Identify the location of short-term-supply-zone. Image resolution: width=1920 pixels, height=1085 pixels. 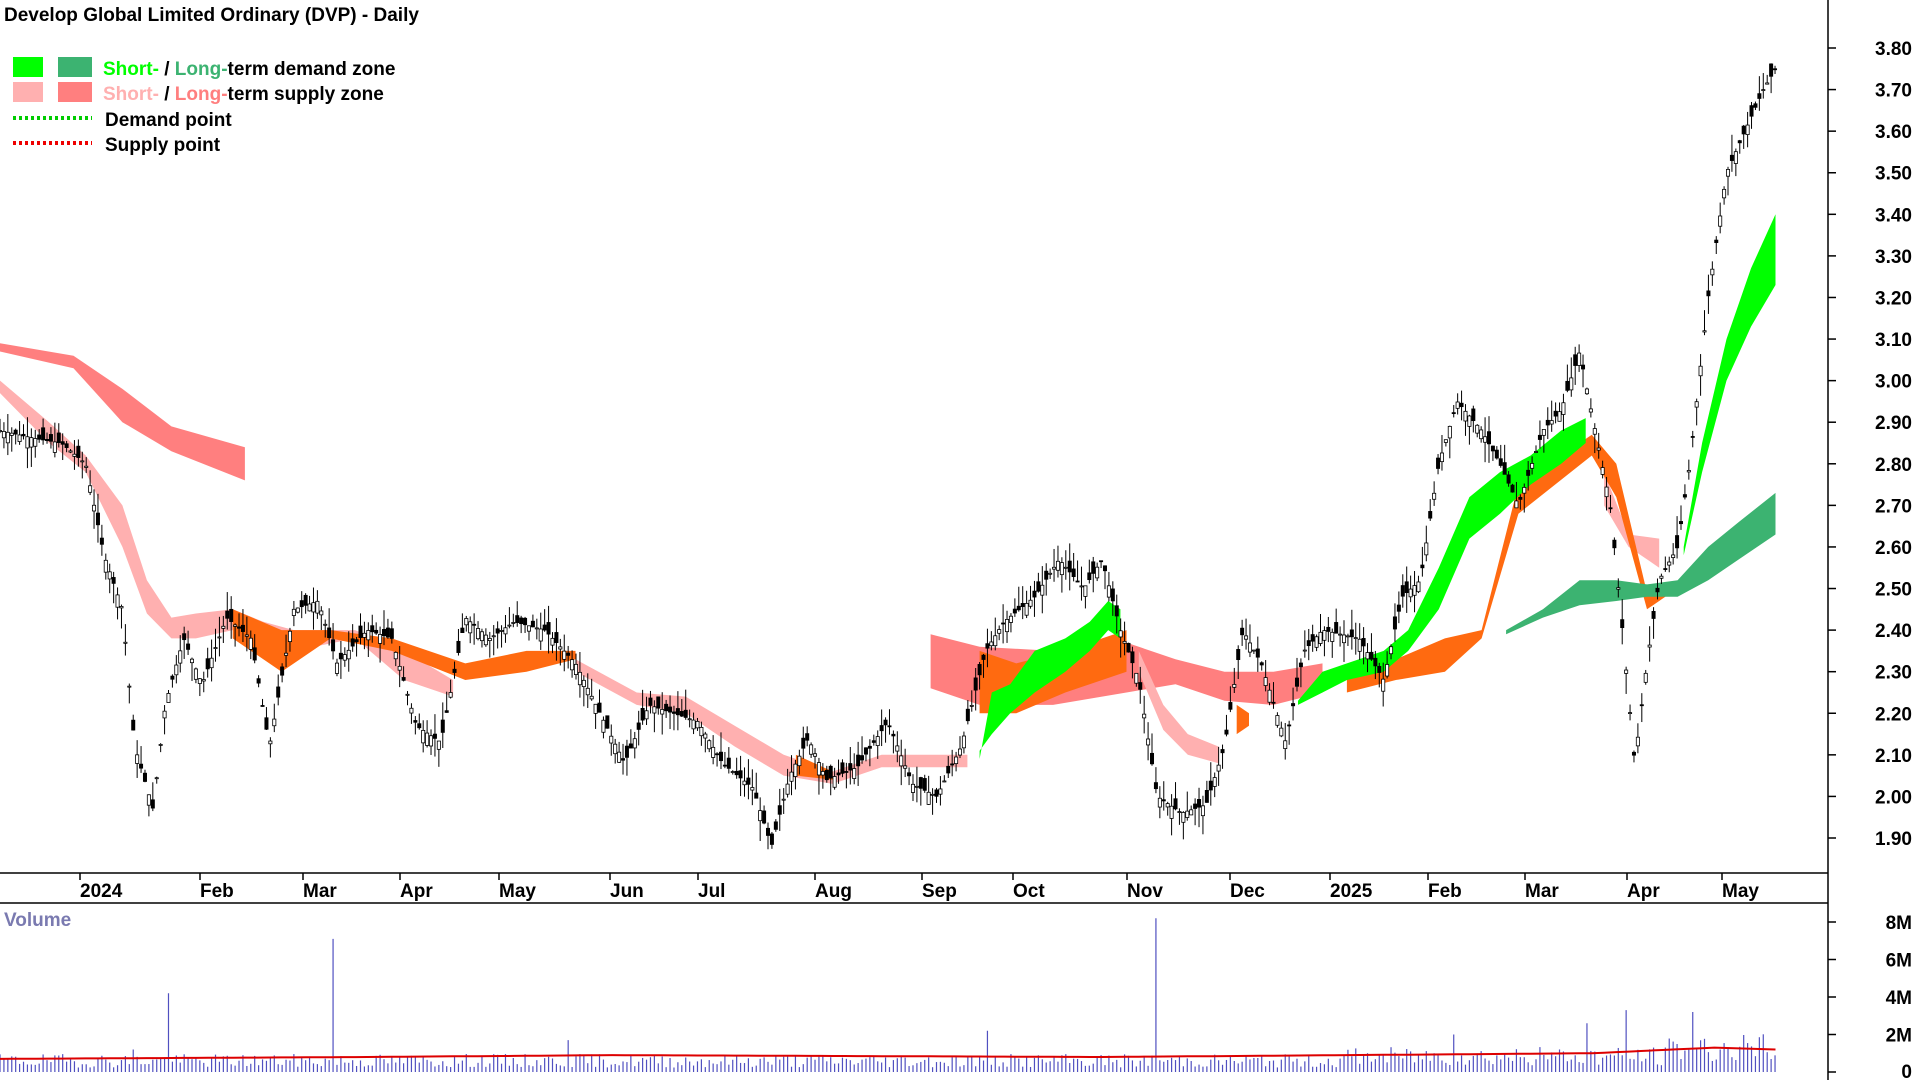
(771, 721).